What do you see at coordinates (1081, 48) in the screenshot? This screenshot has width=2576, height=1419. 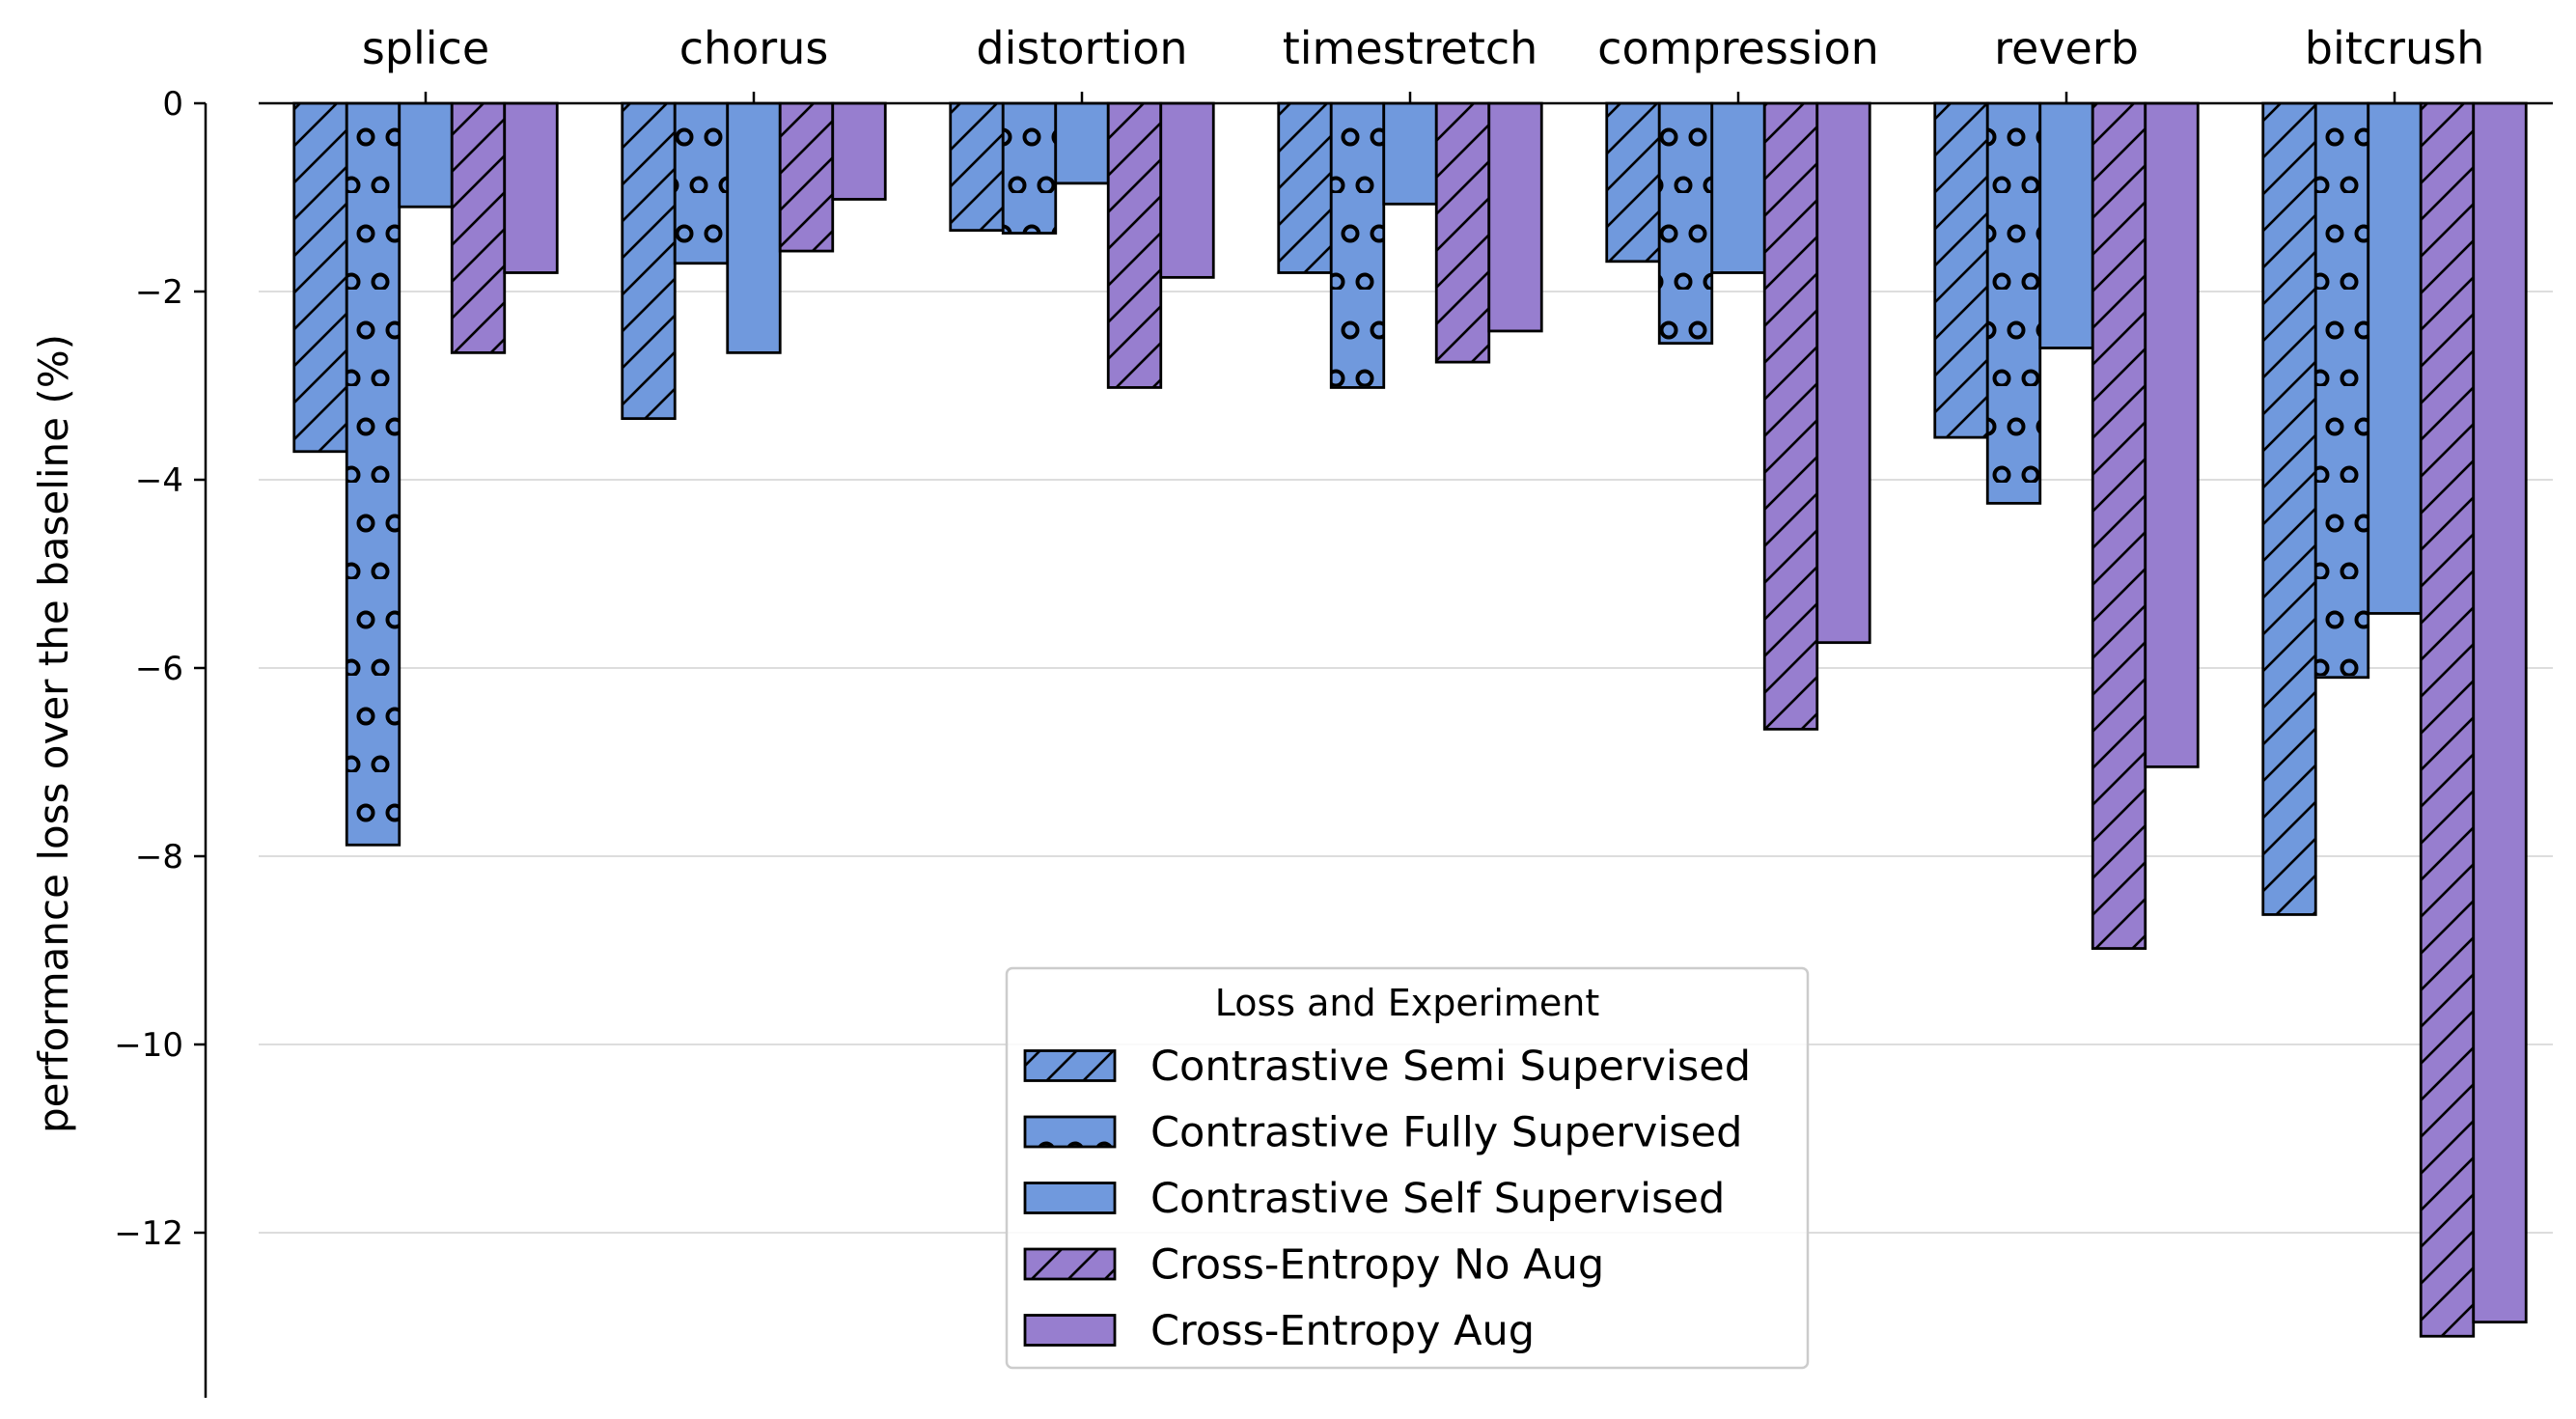 I see `category-label: distortion` at bounding box center [1081, 48].